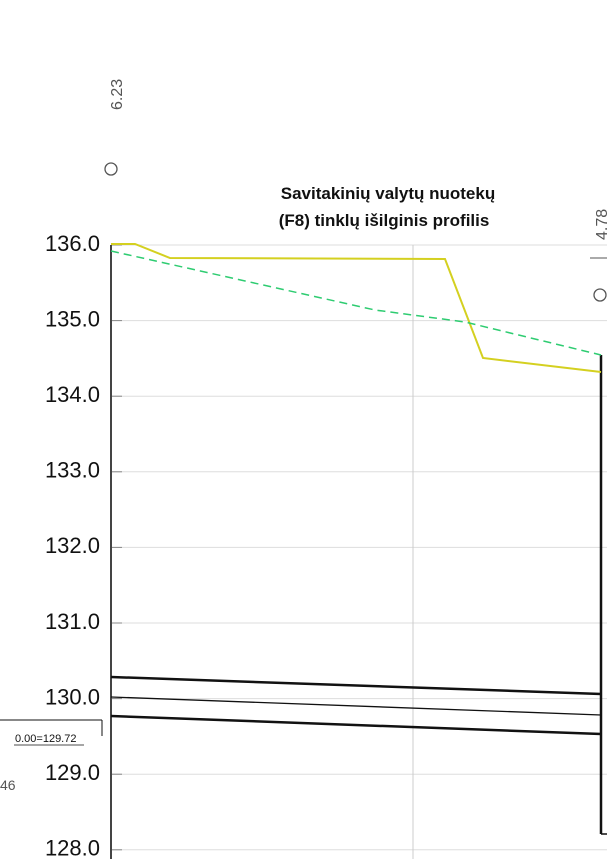 The image size is (607, 859). Describe the element at coordinates (72, 394) in the screenshot. I see `elevation-label: 134.0` at that location.